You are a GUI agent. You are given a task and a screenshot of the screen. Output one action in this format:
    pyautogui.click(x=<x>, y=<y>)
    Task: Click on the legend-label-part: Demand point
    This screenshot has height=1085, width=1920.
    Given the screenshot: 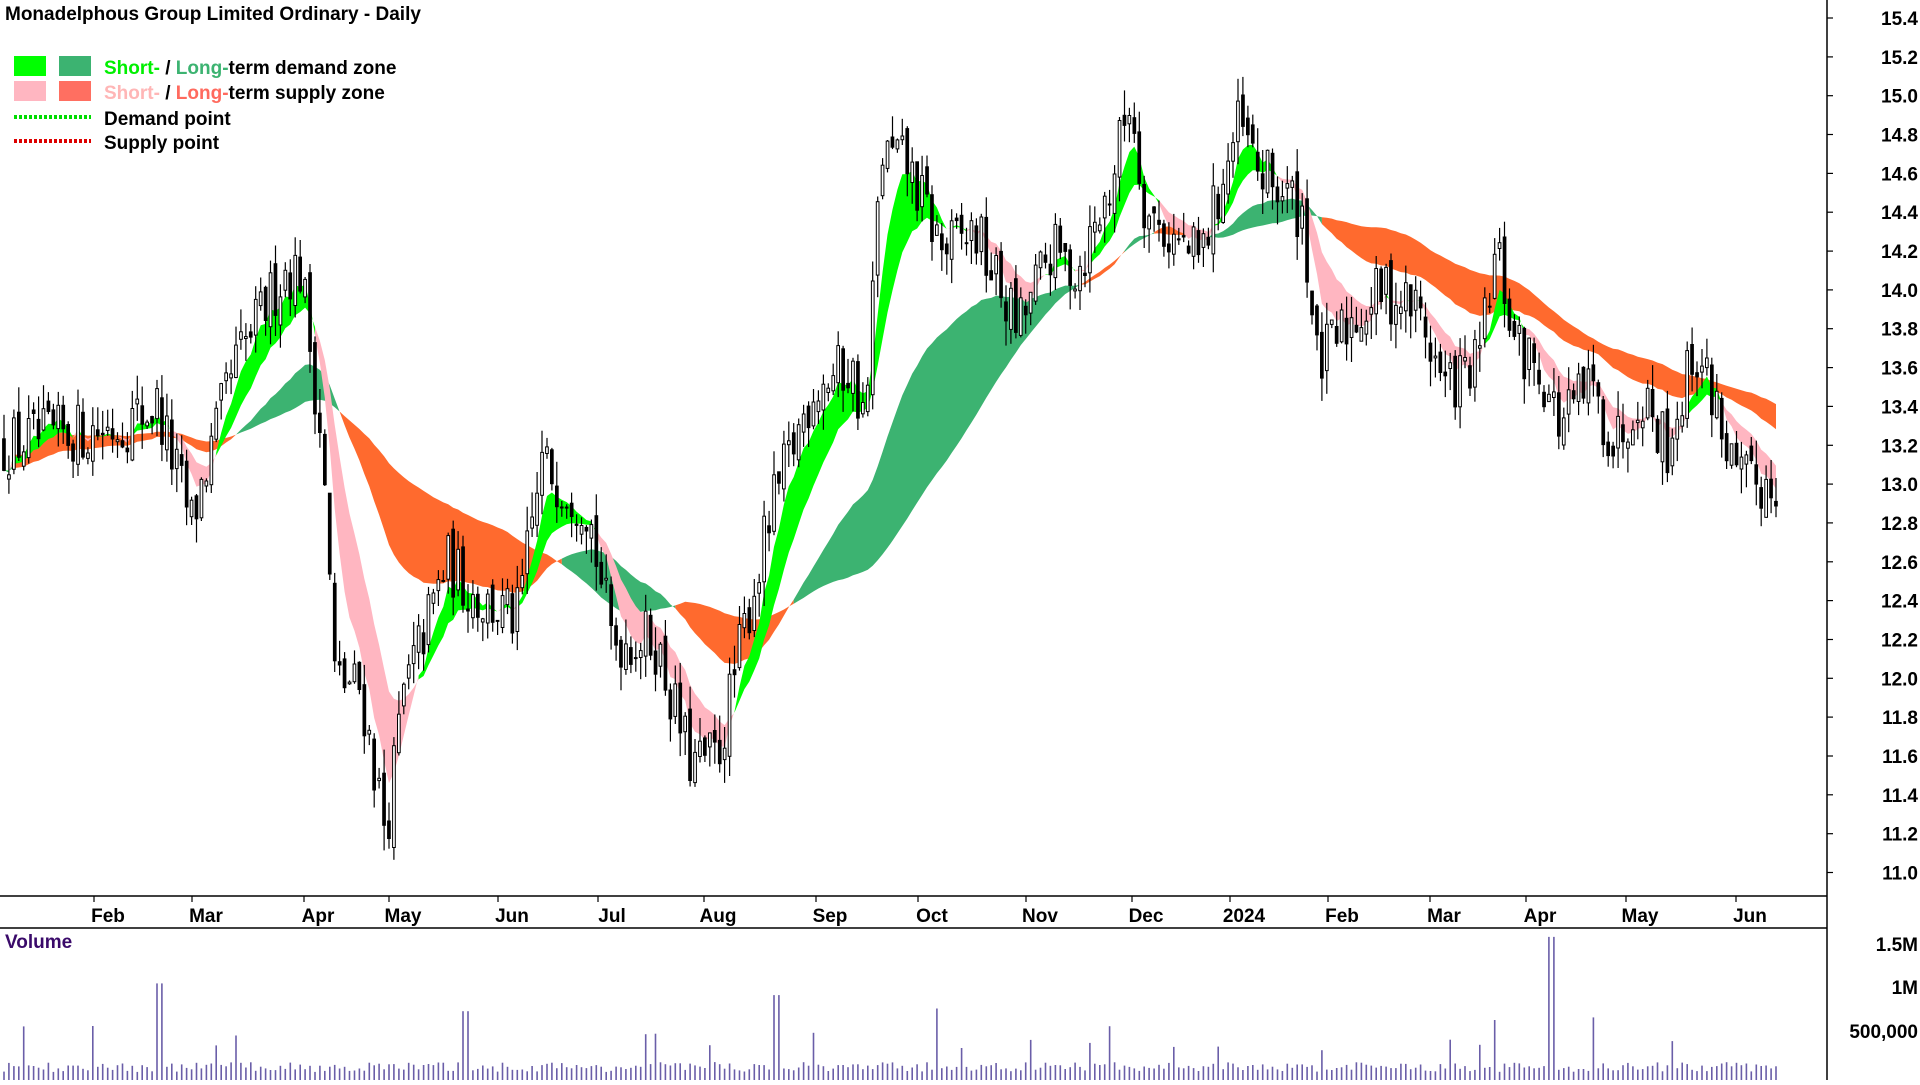 What is the action you would take?
    pyautogui.click(x=167, y=119)
    